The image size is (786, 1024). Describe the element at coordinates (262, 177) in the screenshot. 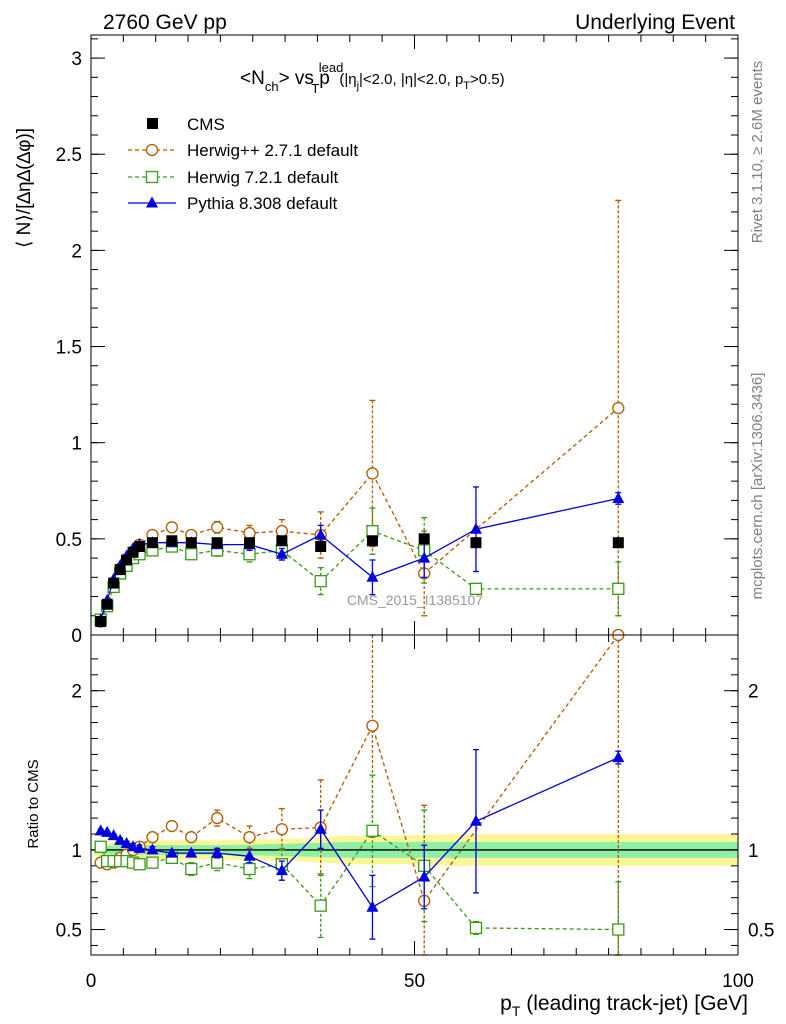

I see `legend-label-herwig7: Herwig 7.2.1 default` at that location.